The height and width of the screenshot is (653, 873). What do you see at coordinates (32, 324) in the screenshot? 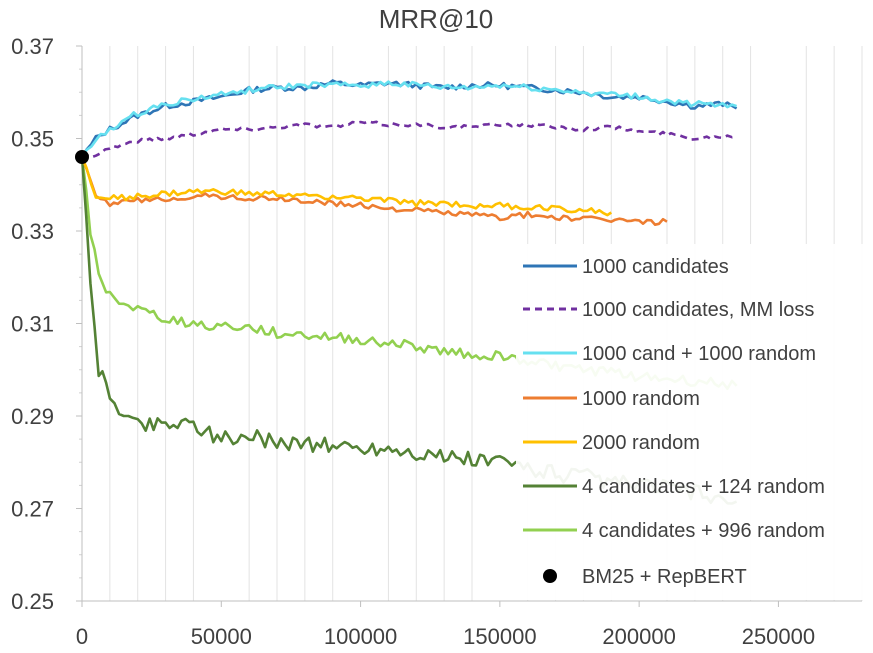
I see `y-tick-label: 0.31` at bounding box center [32, 324].